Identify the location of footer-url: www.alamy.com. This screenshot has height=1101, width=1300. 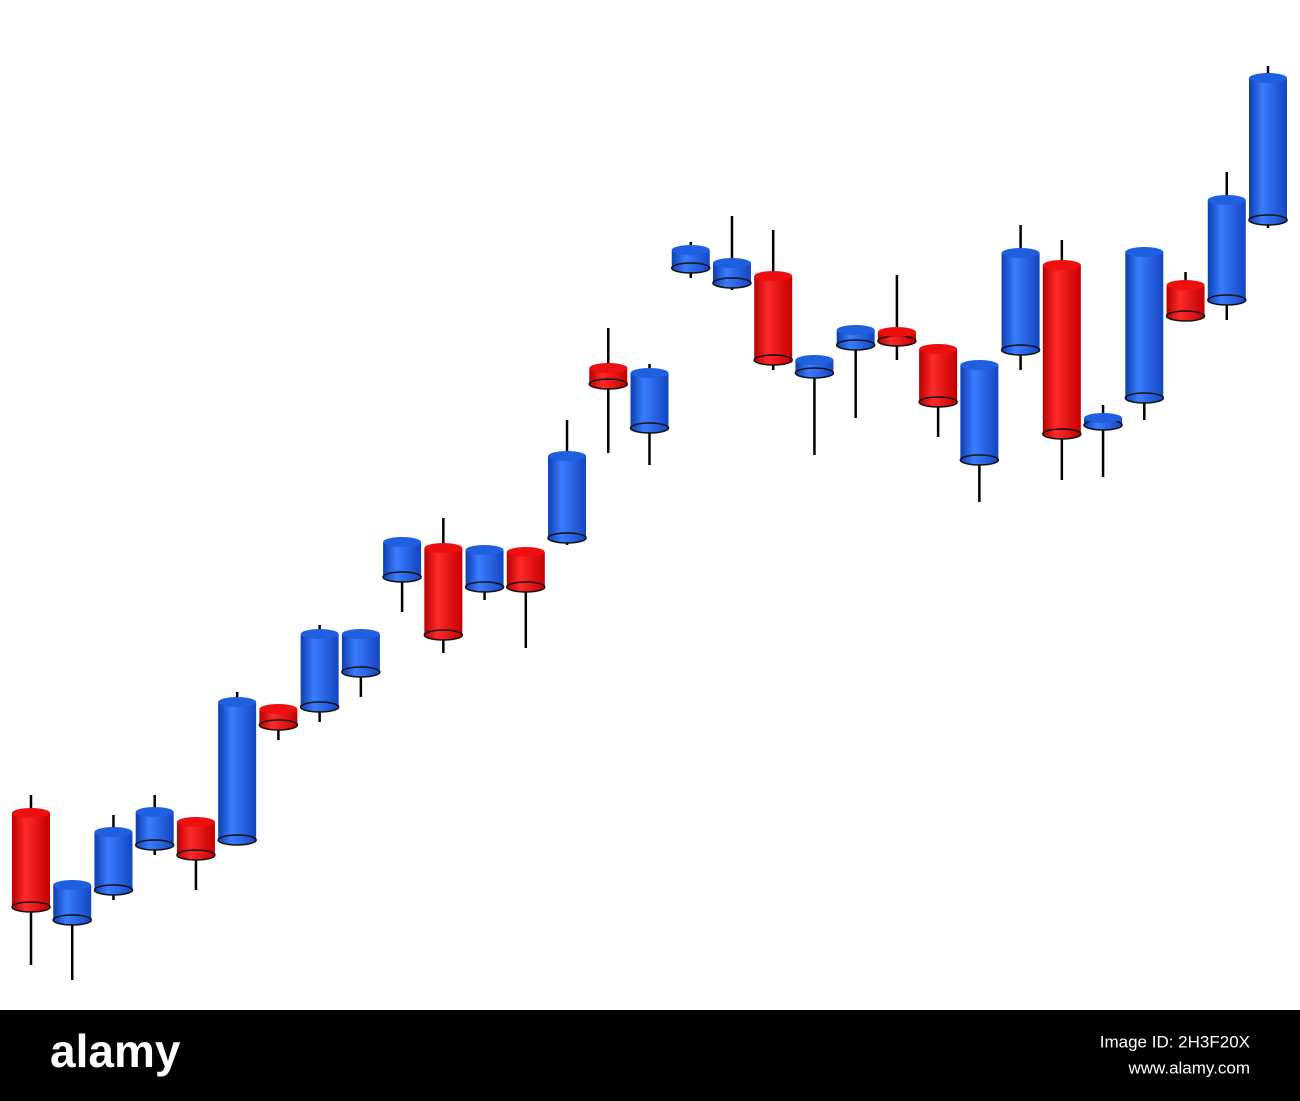
(1188, 1067).